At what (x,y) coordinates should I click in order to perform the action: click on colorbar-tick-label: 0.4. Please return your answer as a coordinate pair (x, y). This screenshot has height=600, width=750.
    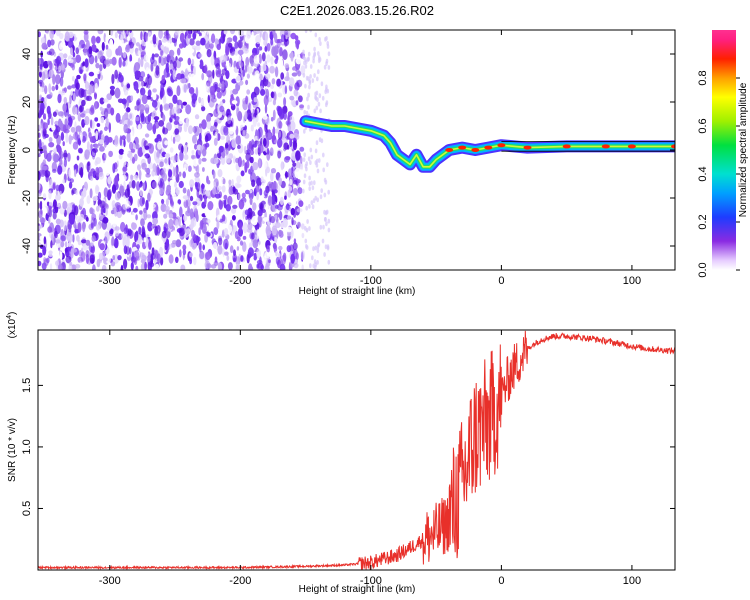
    Looking at the image, I should click on (703, 173).